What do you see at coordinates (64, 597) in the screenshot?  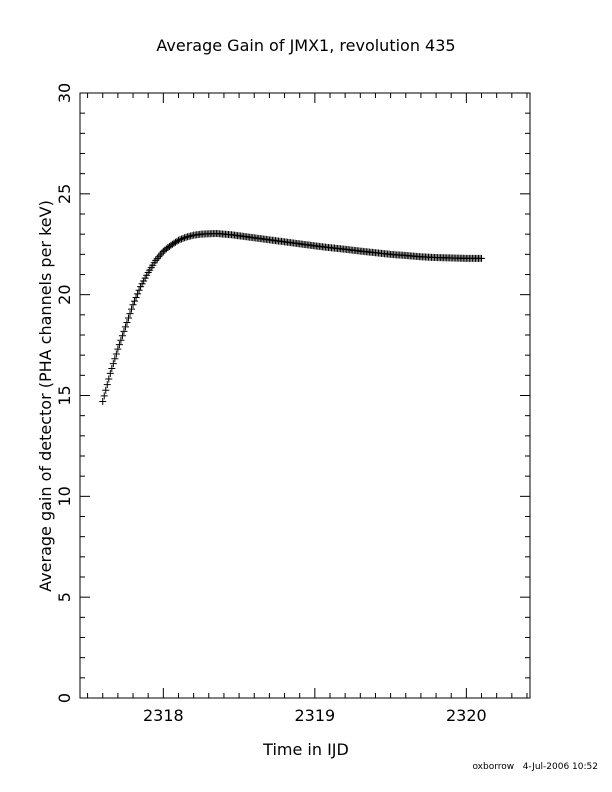 I see `y-tick-label: 5` at bounding box center [64, 597].